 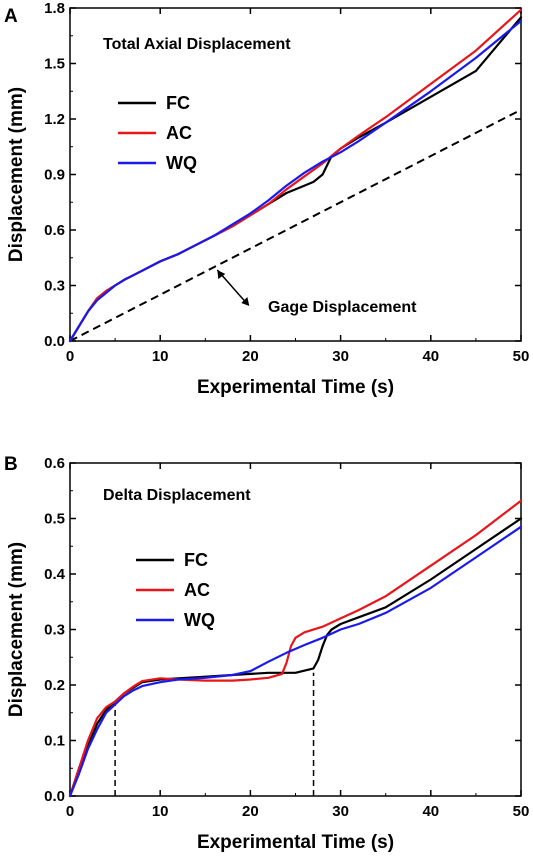 I want to click on y-tick-label: 0.4, so click(x=55, y=574).